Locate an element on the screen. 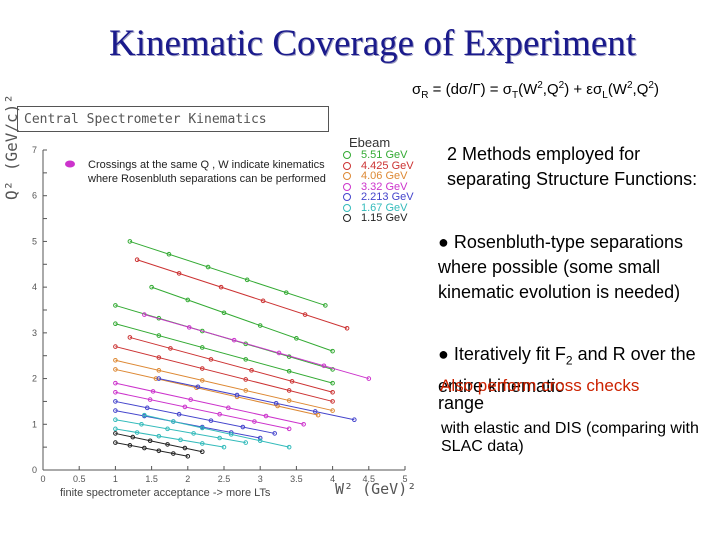 The width and height of the screenshot is (720, 540). legend-item: 4.06 GeV is located at coordinates (378, 176).